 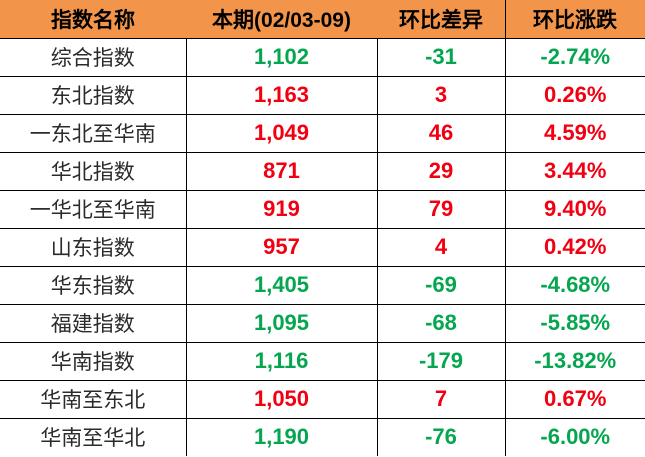 I want to click on table-row: 一华北至华南 919 79 9.40%, so click(x=322, y=209).